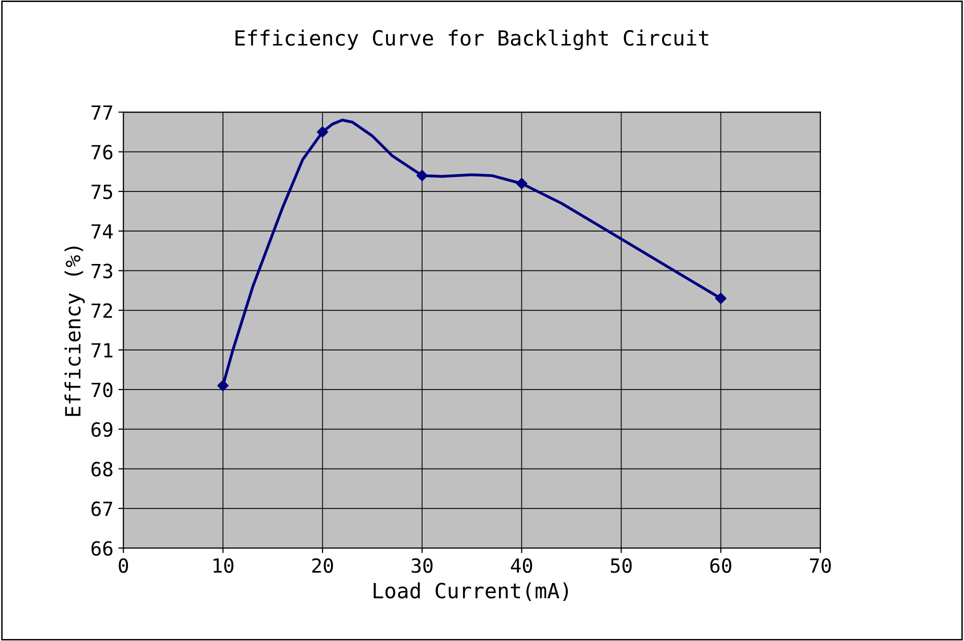  I want to click on y-tick-label: 72, so click(102, 310).